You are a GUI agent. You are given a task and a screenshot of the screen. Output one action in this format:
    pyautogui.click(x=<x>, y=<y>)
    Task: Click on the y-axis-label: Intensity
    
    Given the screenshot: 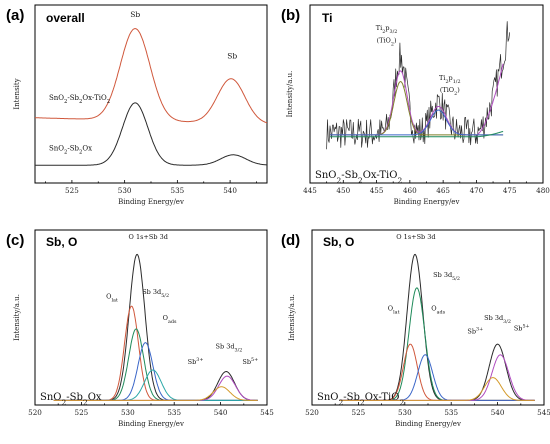 What is the action you would take?
    pyautogui.click(x=17, y=93)
    